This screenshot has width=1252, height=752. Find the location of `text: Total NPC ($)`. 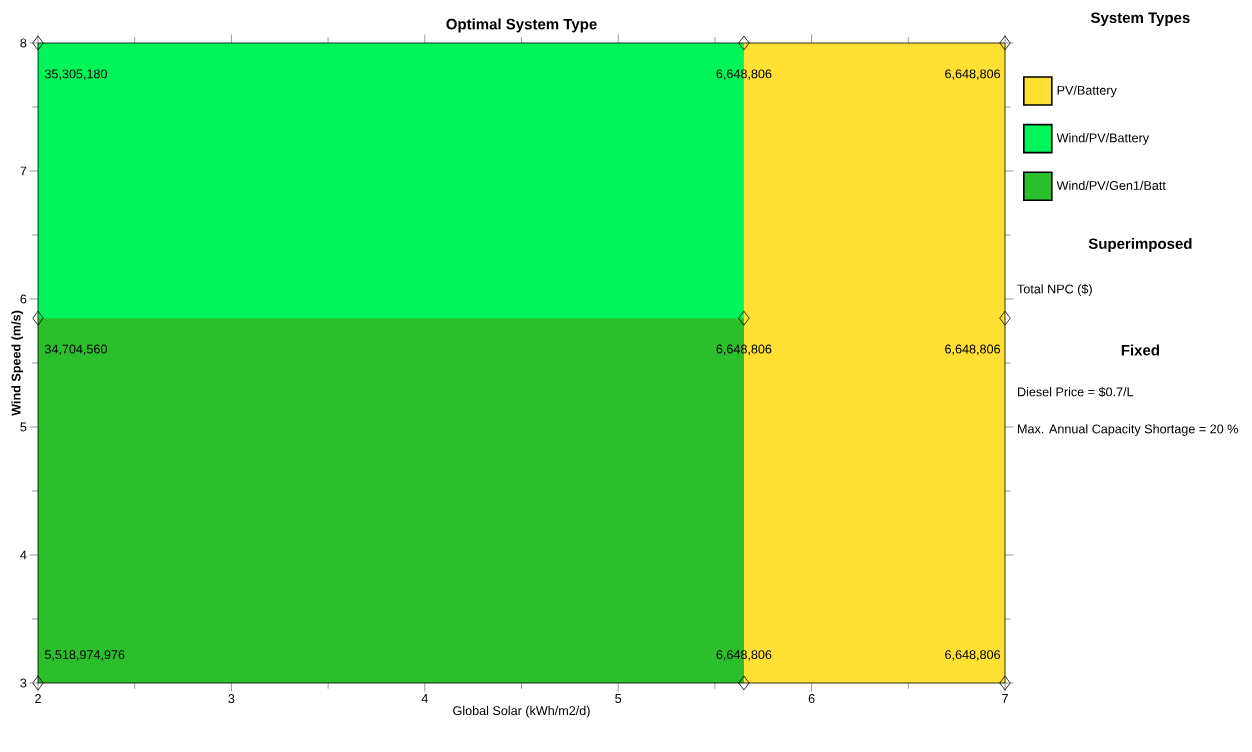

text: Total NPC ($) is located at coordinates (1054, 289).